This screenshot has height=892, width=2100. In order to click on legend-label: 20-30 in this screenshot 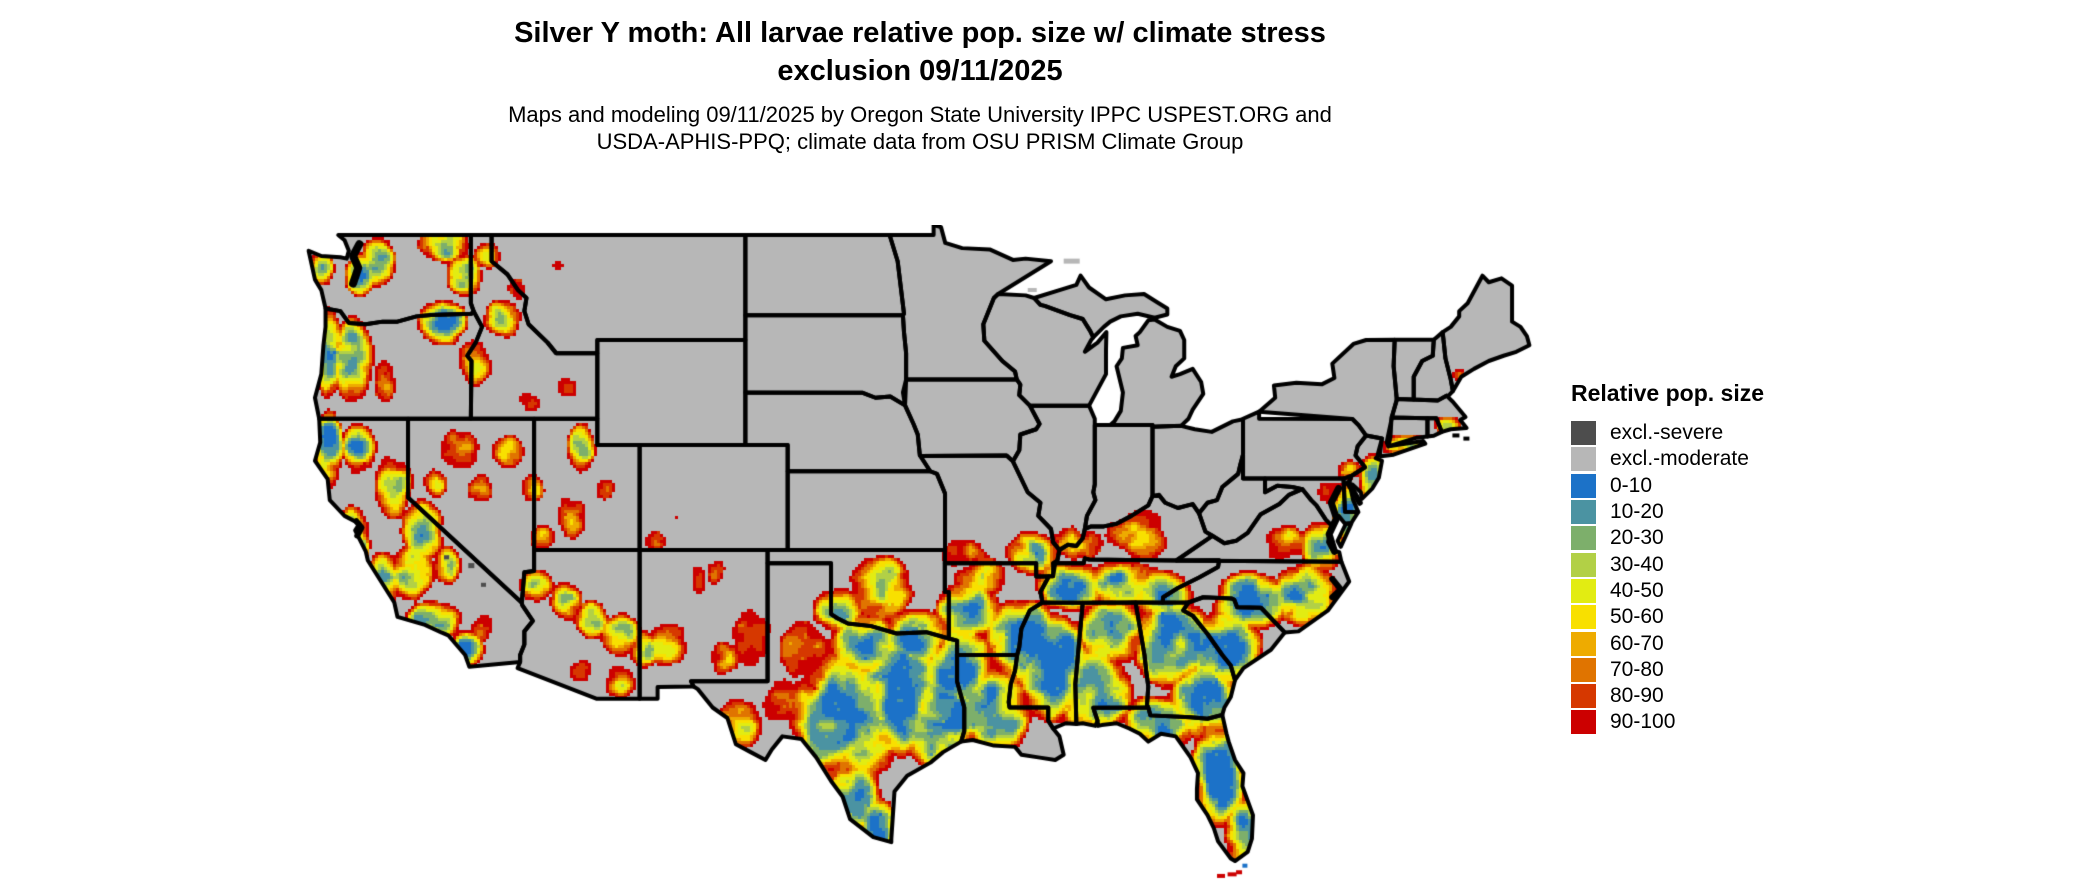, I will do `click(1637, 538)`.